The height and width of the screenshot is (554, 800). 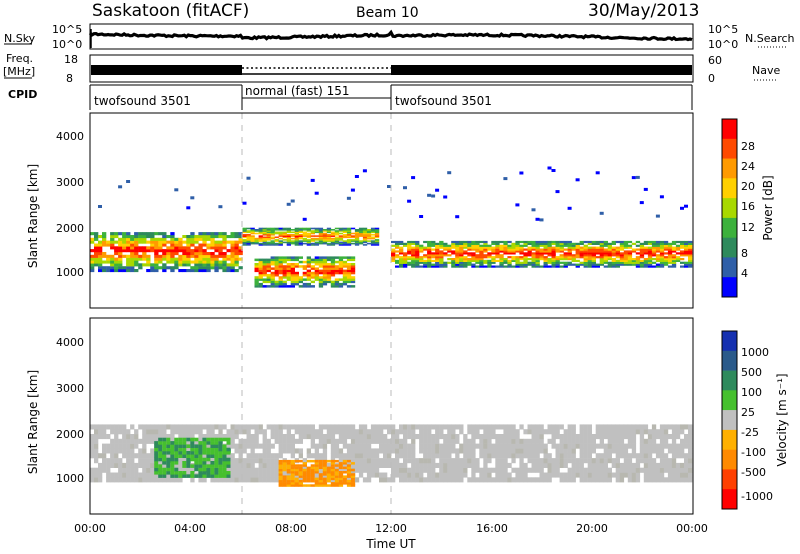 What do you see at coordinates (391, 455) in the screenshot?
I see `velocity-echo-data` at bounding box center [391, 455].